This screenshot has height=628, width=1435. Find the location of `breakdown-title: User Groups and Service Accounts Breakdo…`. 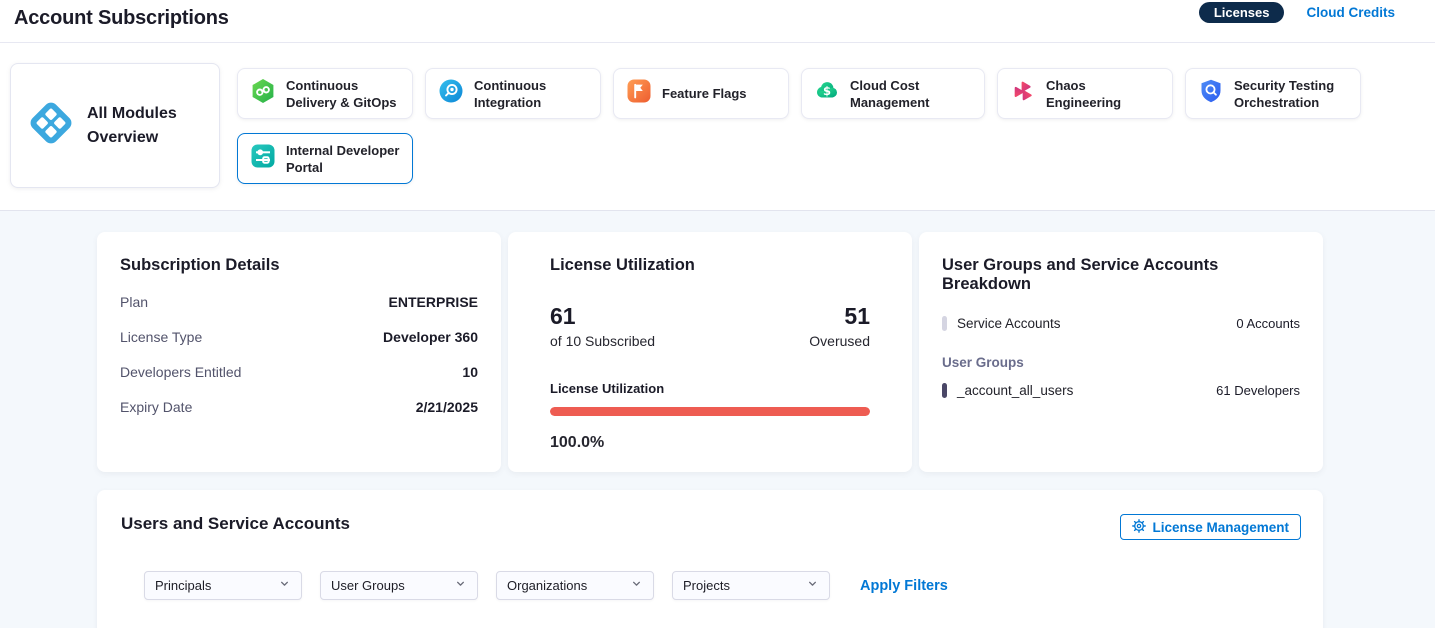

breakdown-title: User Groups and Service Accounts Breakdo… is located at coordinates (1080, 274).